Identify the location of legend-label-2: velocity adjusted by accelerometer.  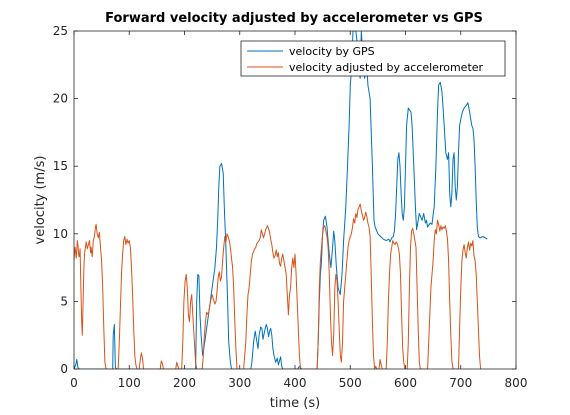
(386, 67).